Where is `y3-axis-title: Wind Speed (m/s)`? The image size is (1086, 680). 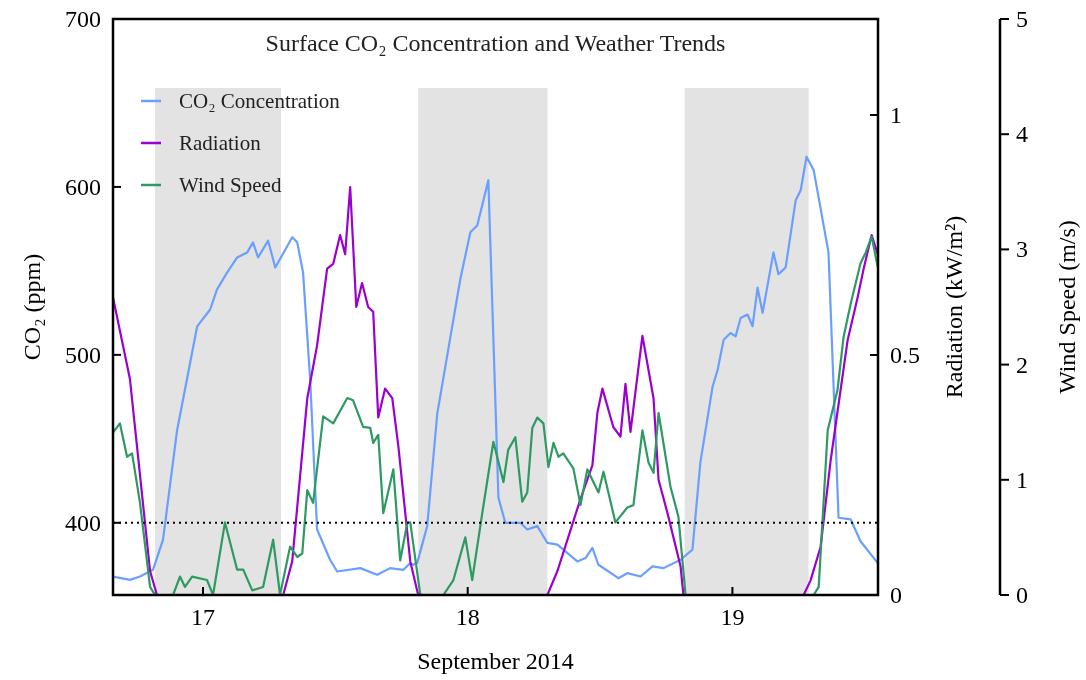
y3-axis-title: Wind Speed (m/s) is located at coordinates (1067, 307).